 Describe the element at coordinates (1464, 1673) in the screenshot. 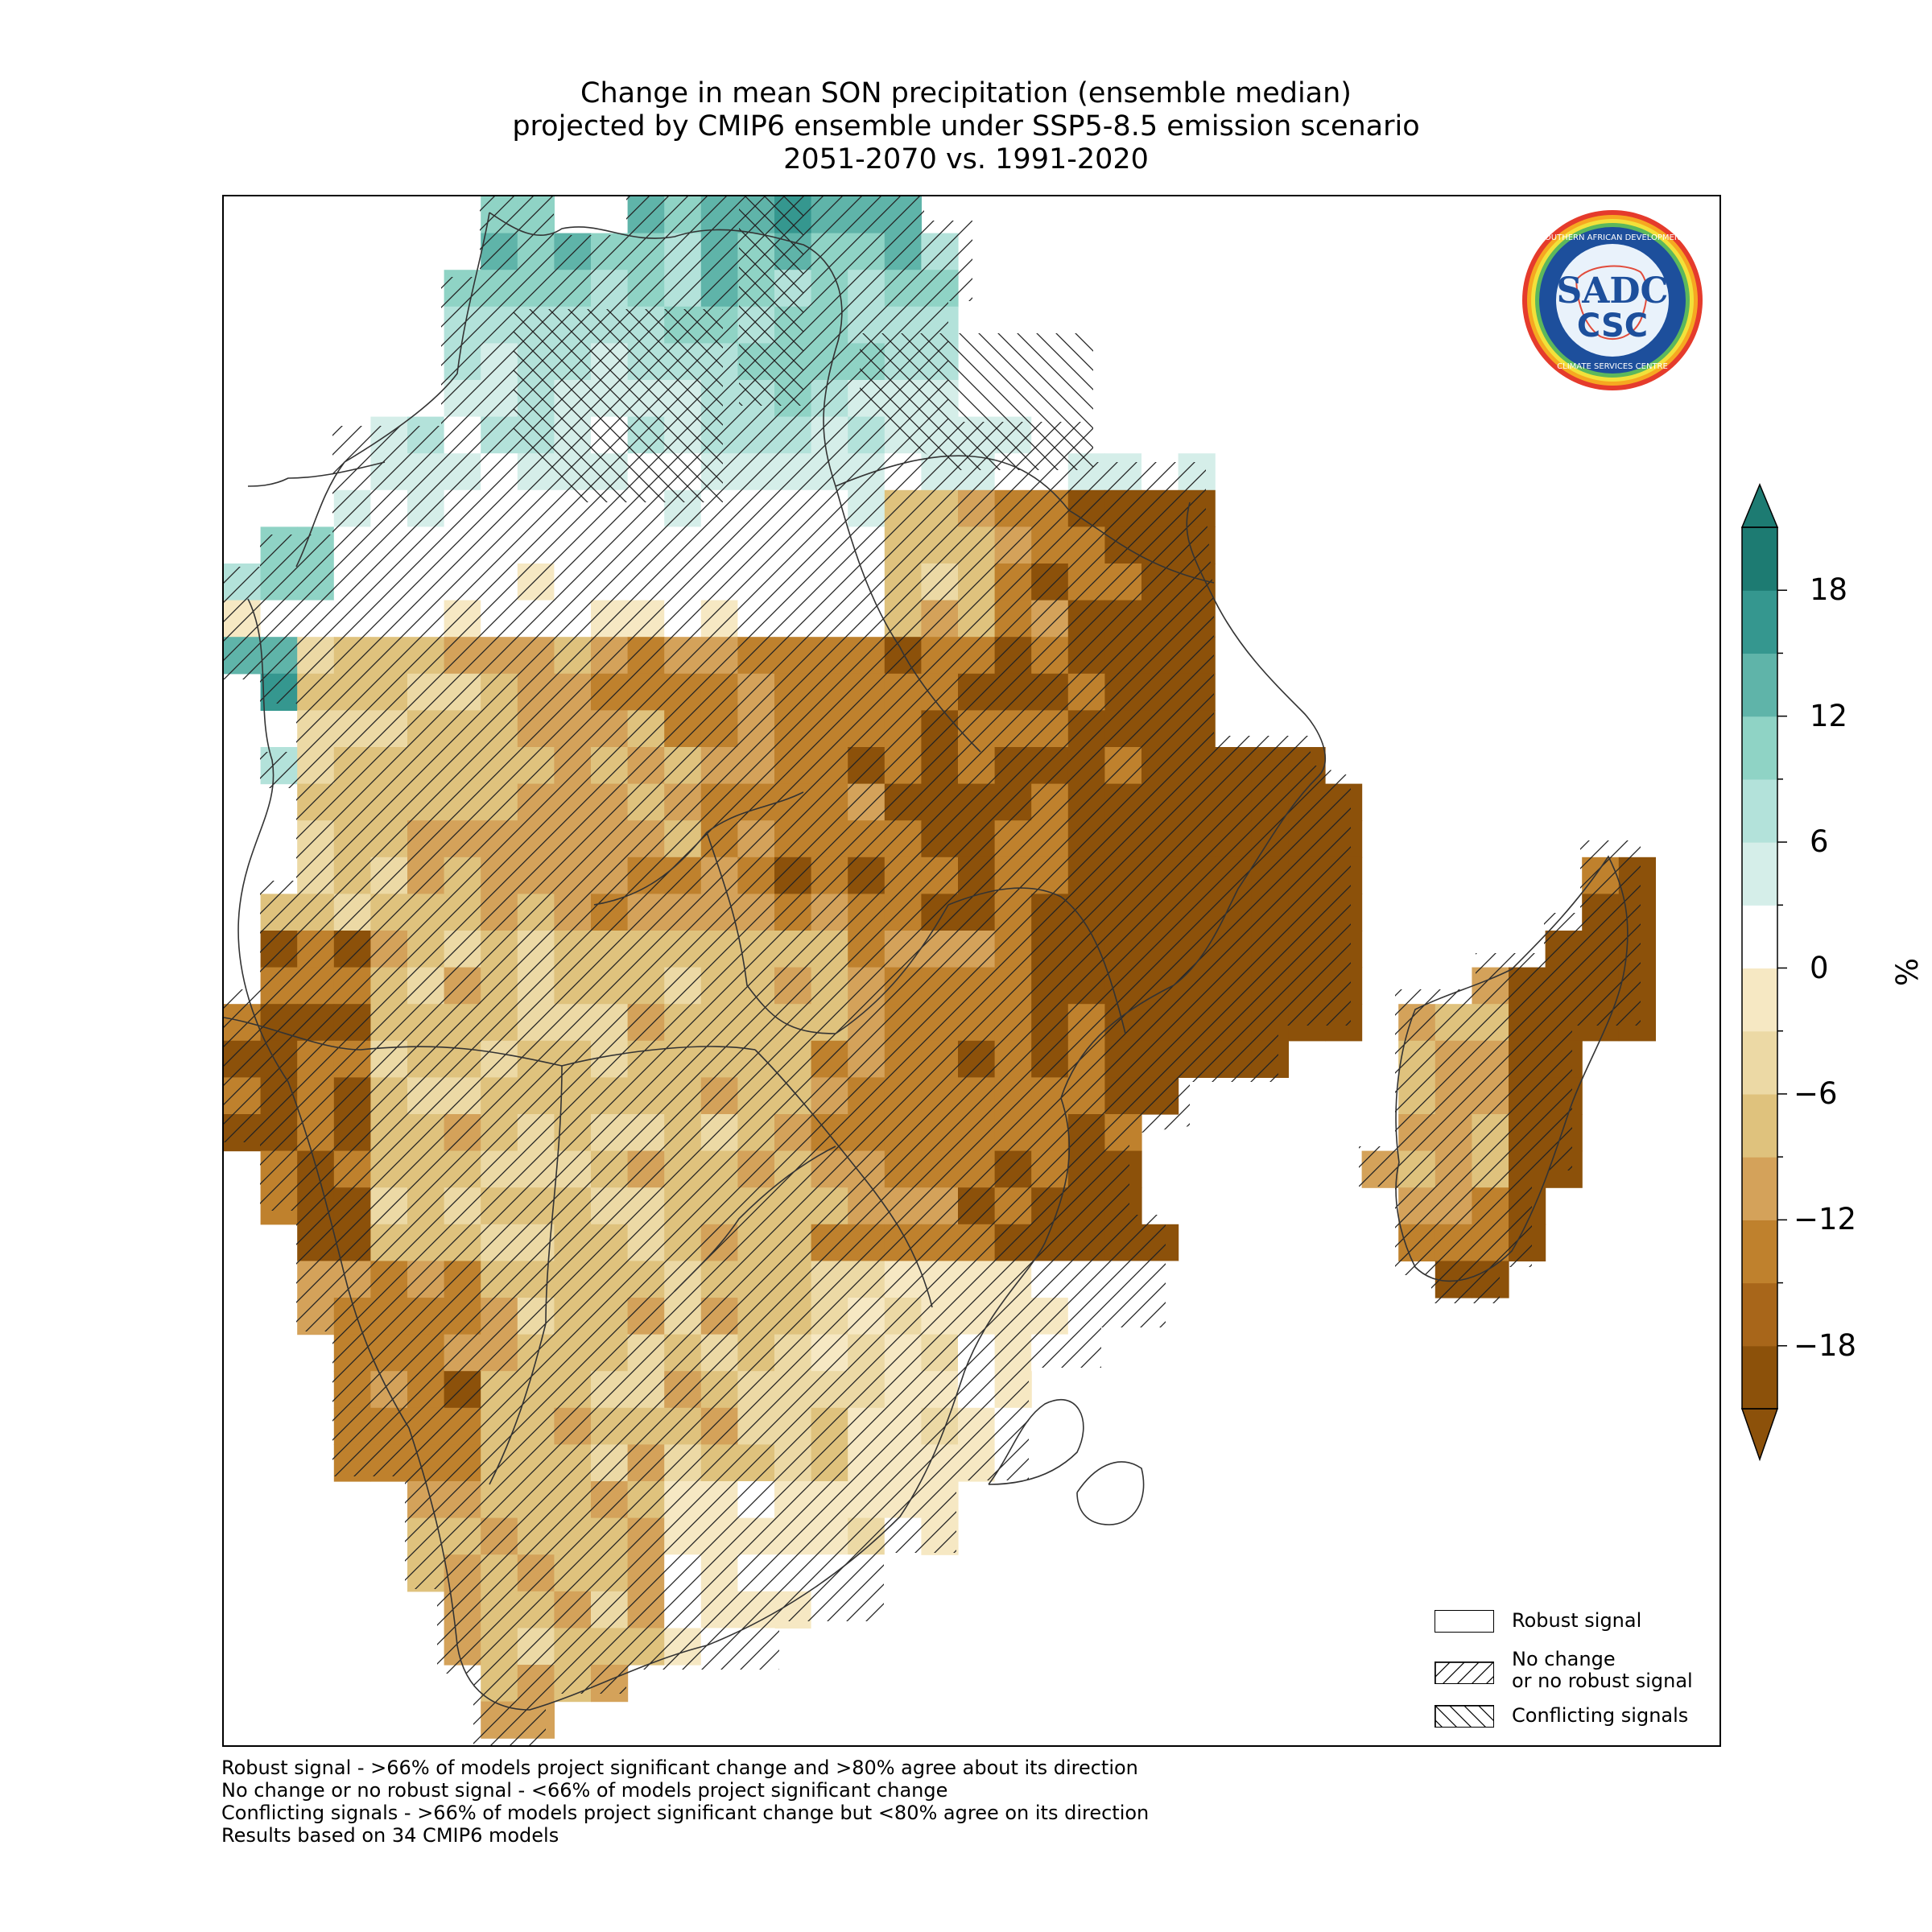

I see `legend-no-change-swatch` at that location.